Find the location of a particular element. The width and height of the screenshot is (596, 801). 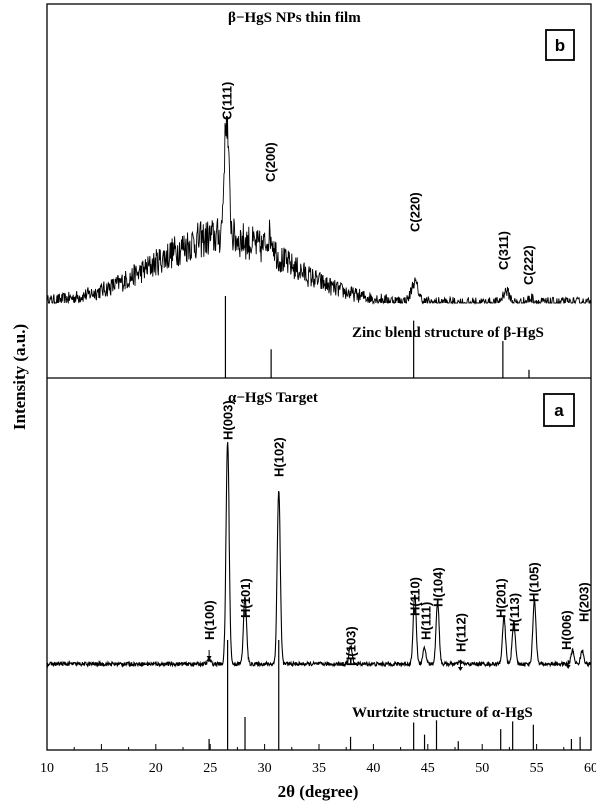

panel-a-reference-label: Wurtzite structure of α-HgS is located at coordinates (442, 713).